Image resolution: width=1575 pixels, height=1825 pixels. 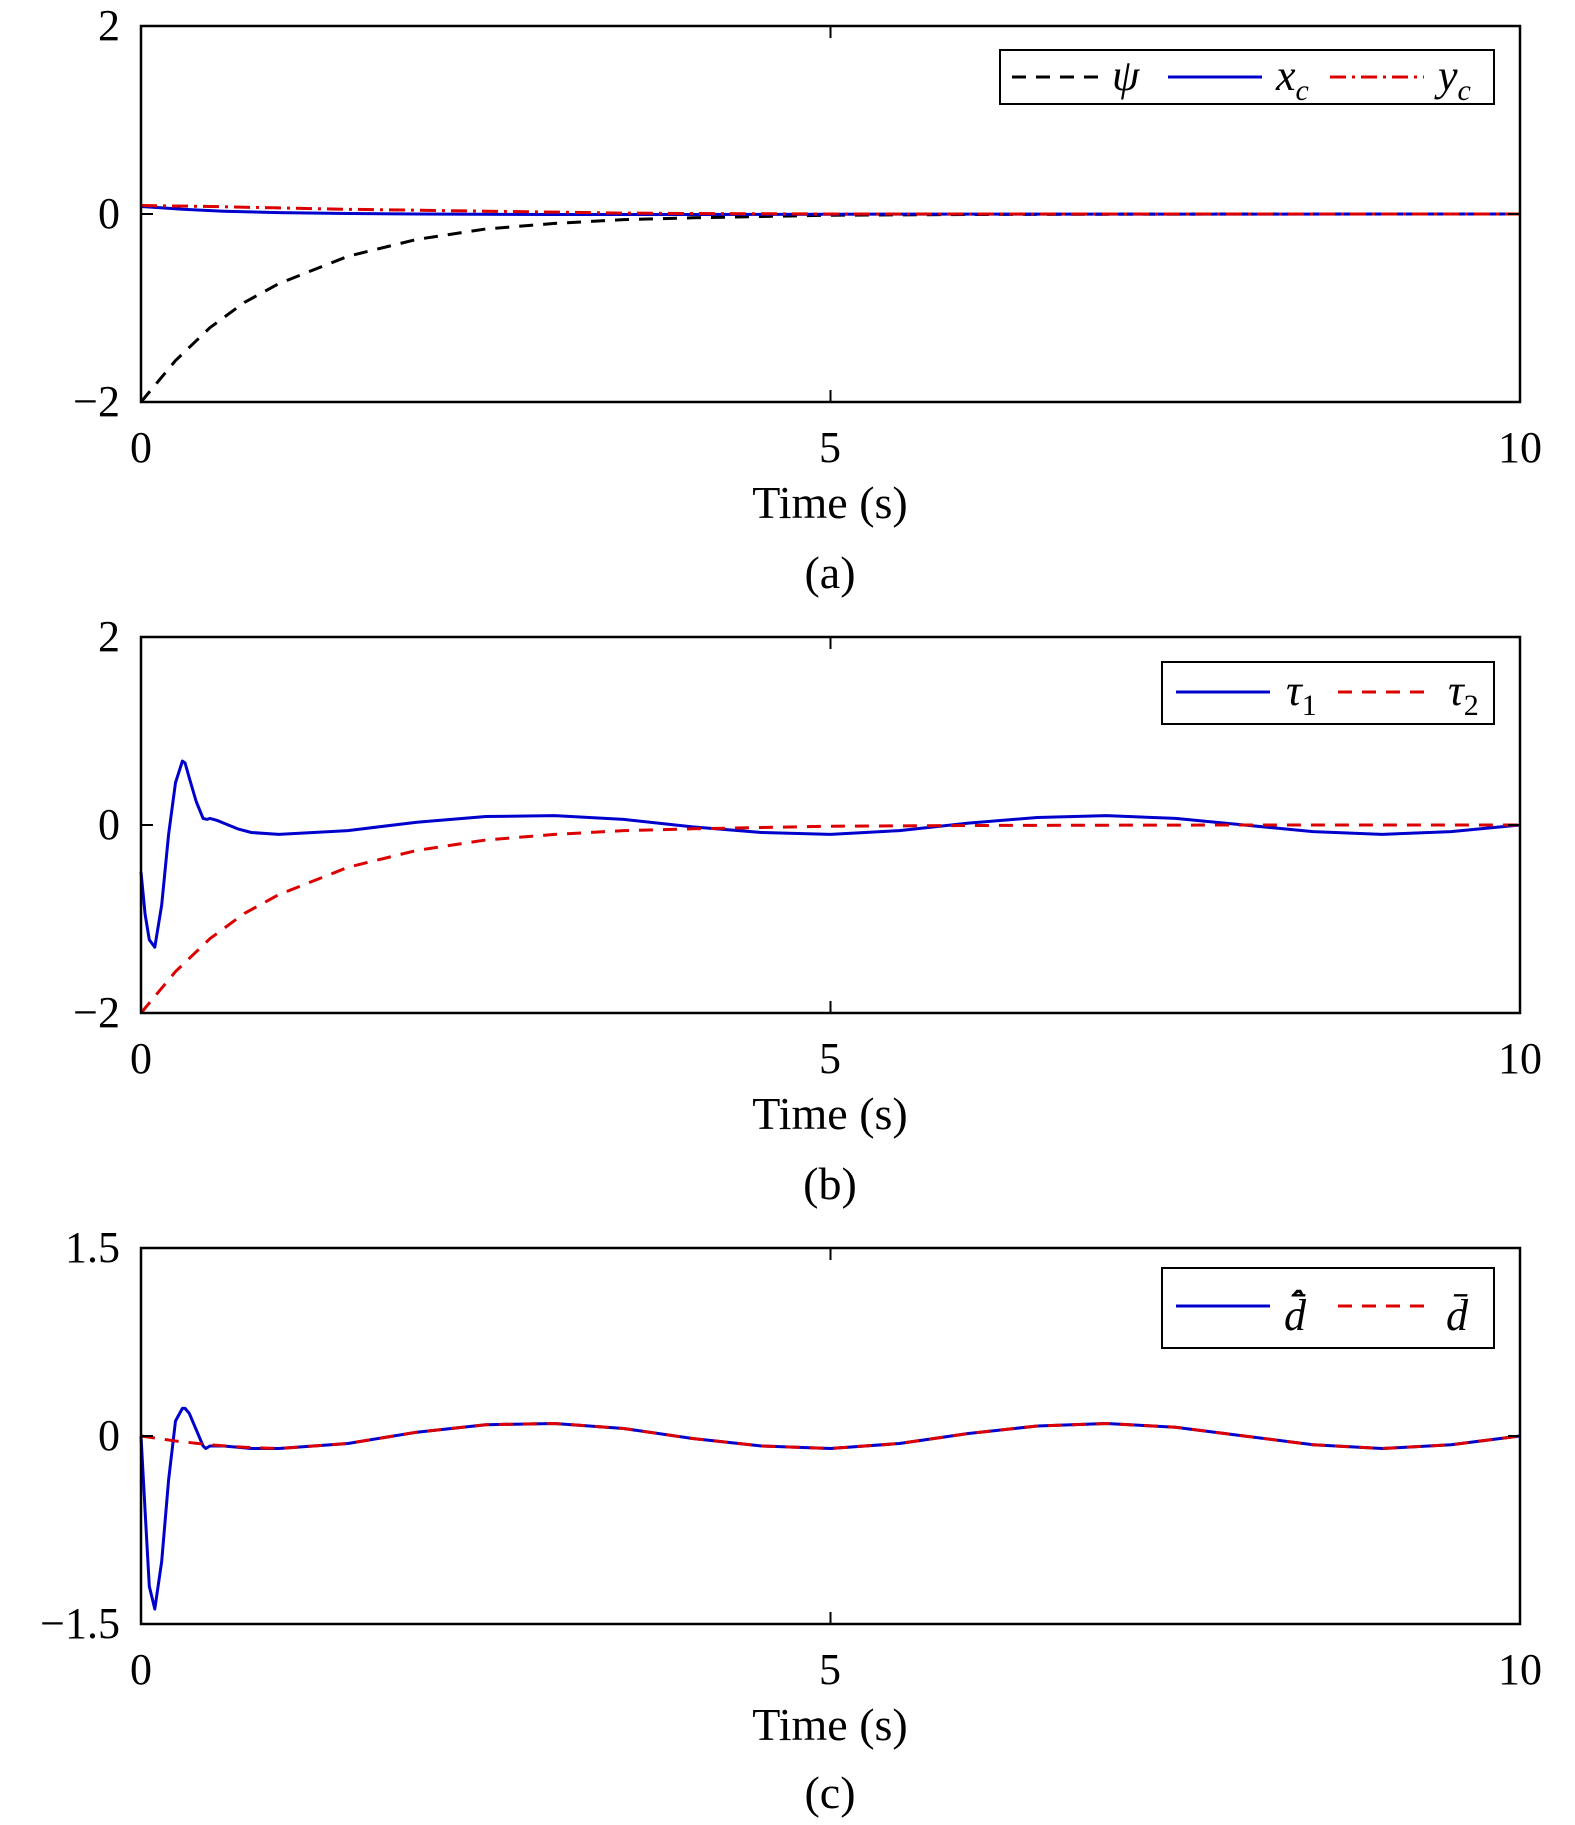 What do you see at coordinates (141, 1058) in the screenshot?
I see `x-tick-label-b-0: 0` at bounding box center [141, 1058].